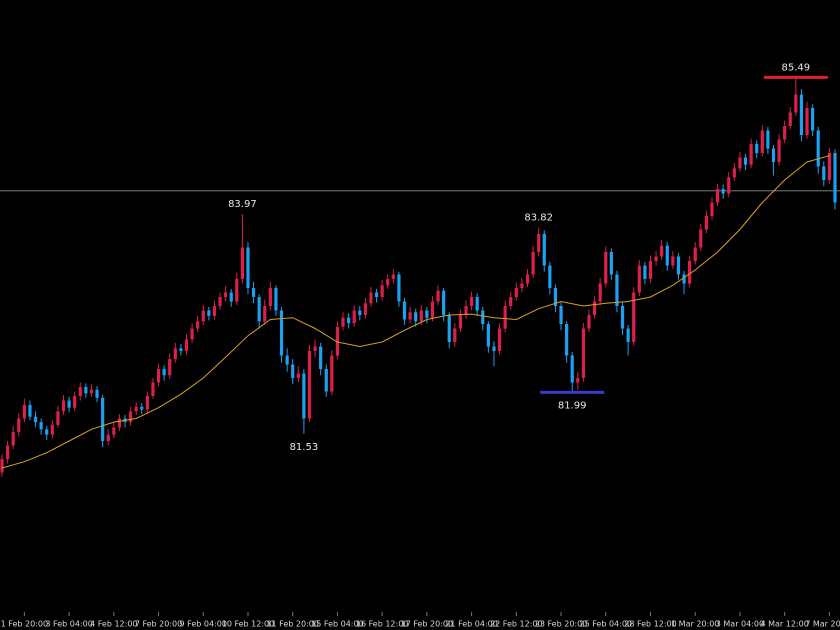  I want to click on x-tick-label: 15 Feb 04:00, so click(337, 624).